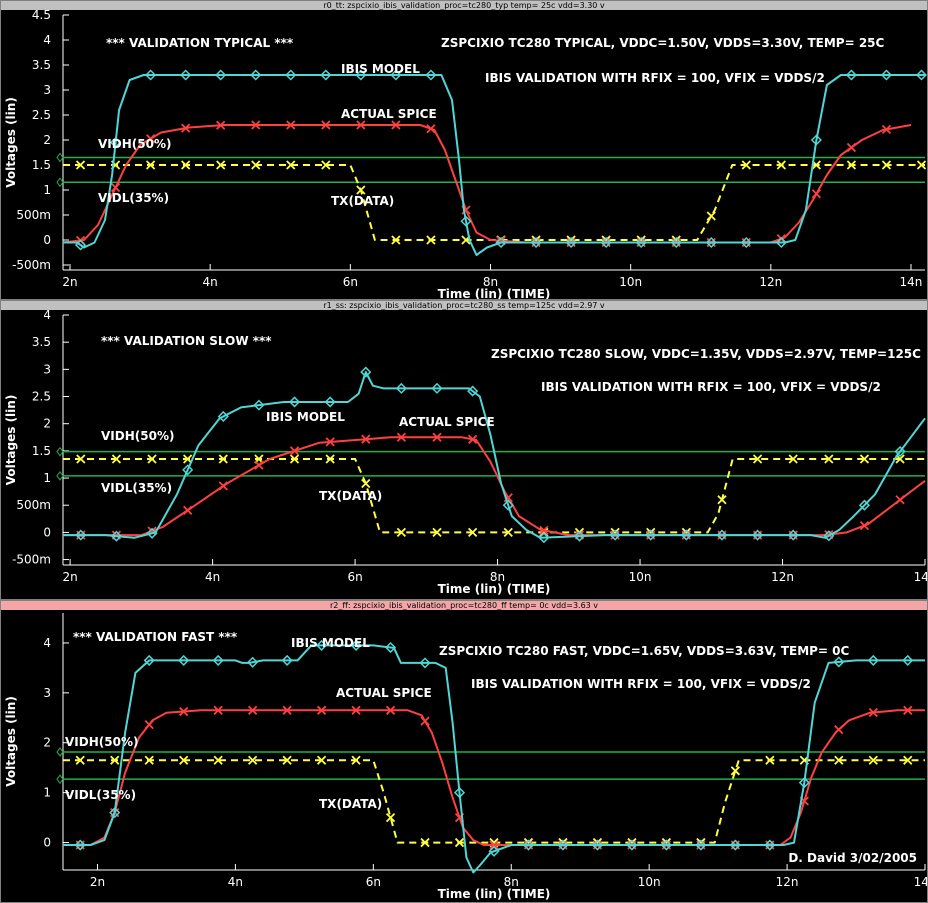  Describe the element at coordinates (11, 741) in the screenshot. I see `y-axis-label: Voltages (lin)` at that location.